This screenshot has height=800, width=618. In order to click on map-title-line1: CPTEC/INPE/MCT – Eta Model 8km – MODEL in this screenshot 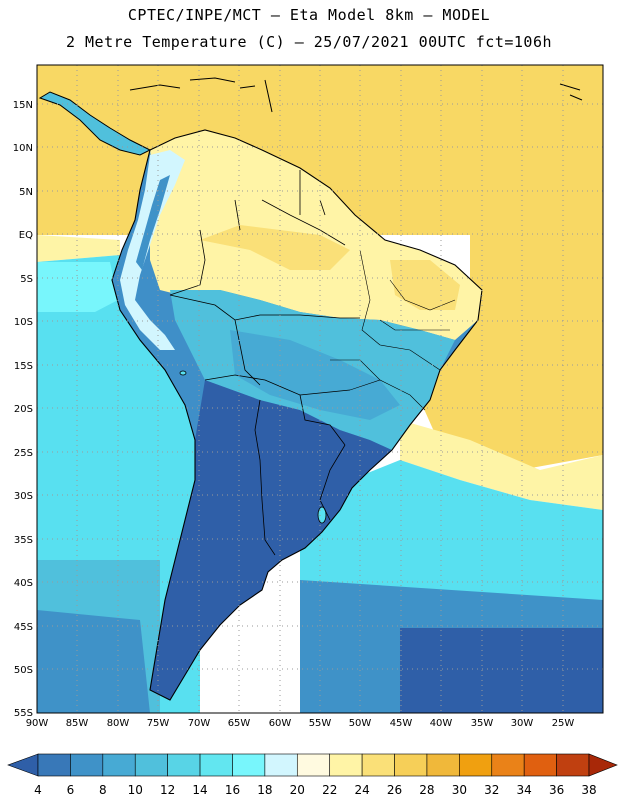, I will do `click(309, 15)`.